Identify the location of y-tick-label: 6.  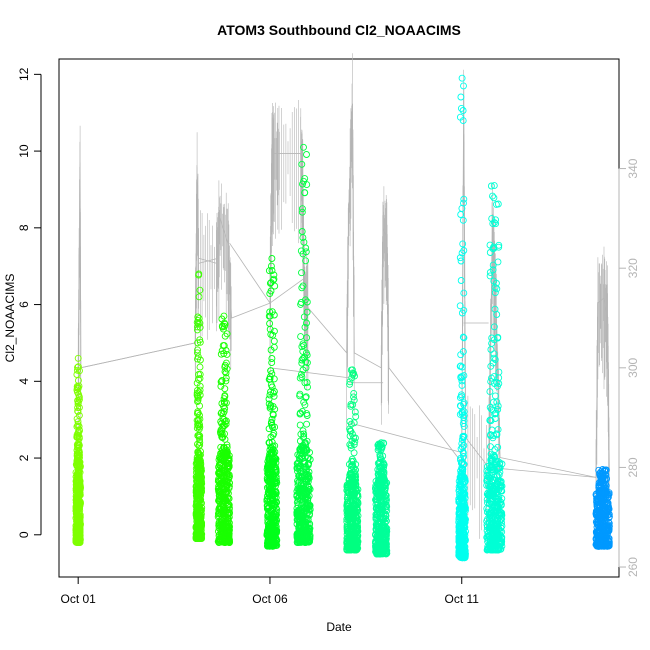
(24, 304).